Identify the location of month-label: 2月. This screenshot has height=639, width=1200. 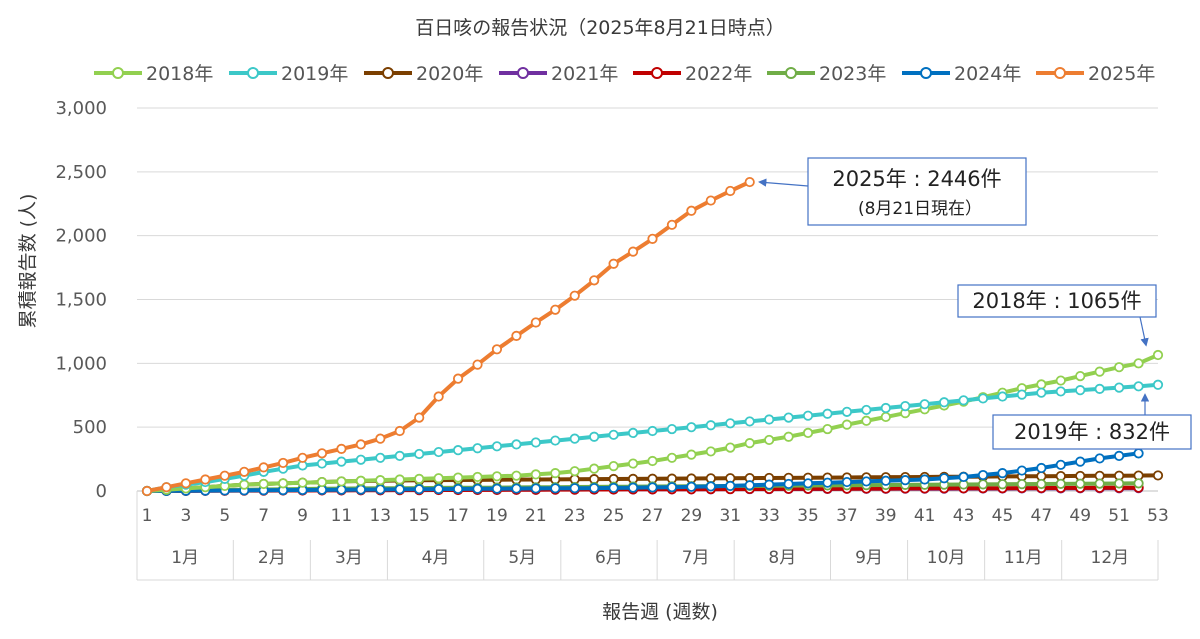
(272, 558).